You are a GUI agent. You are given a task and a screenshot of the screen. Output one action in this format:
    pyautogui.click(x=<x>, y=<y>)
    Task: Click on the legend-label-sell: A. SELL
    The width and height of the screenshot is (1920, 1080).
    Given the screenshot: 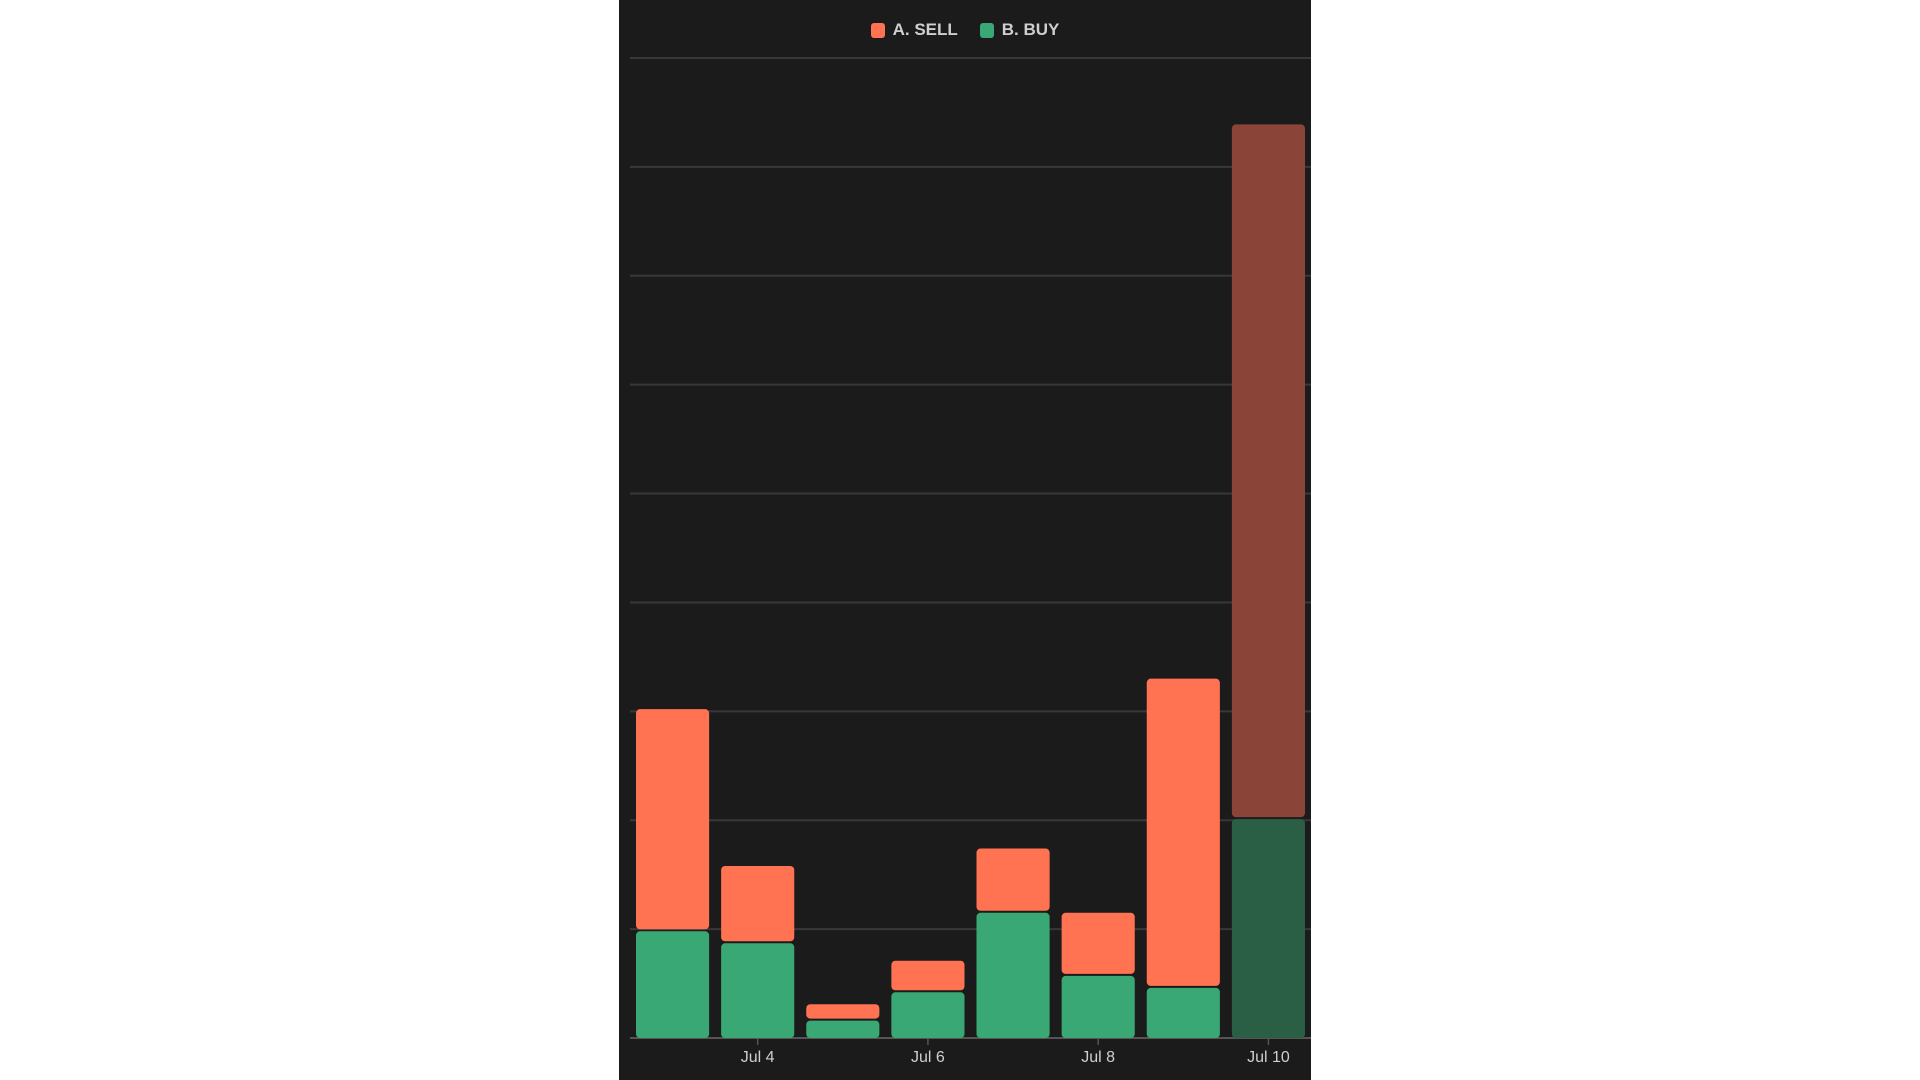 What is the action you would take?
    pyautogui.click(x=925, y=29)
    